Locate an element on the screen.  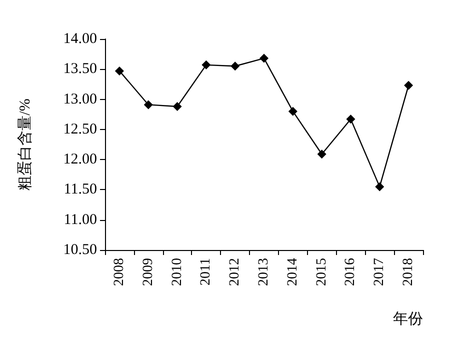
x-tick-label: 2009 is located at coordinates (148, 272).